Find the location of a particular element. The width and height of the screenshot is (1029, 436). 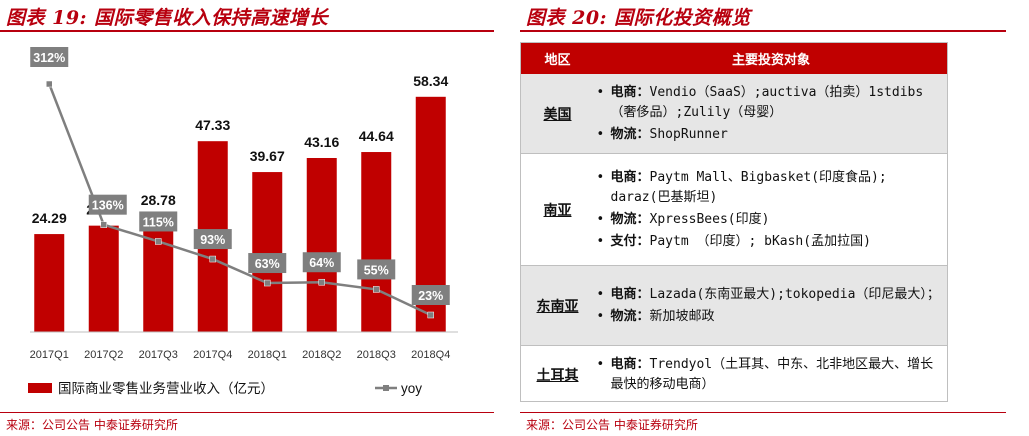

yoy-label: 115% is located at coordinates (158, 222).